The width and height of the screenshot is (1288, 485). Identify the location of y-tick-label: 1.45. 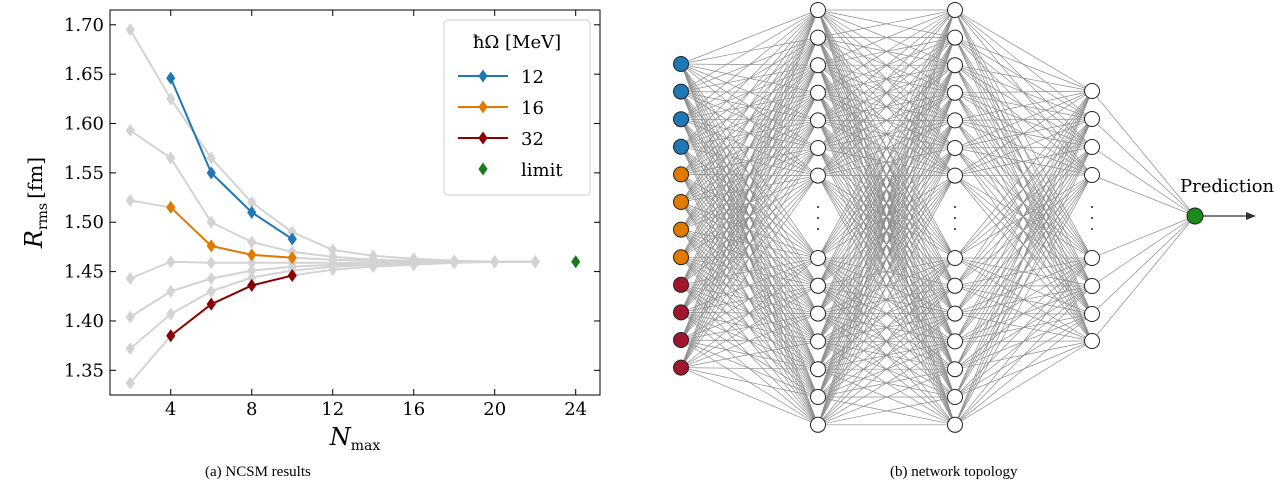
(84, 272).